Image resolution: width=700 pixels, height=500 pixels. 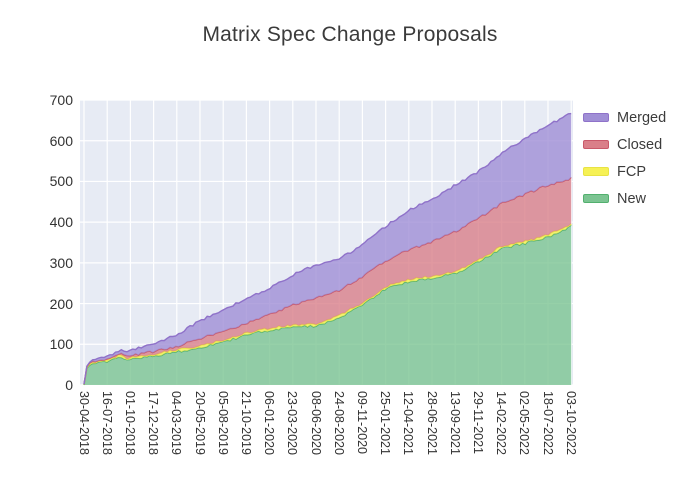 I want to click on legend: Merged Closed FCP New, so click(x=624, y=158).